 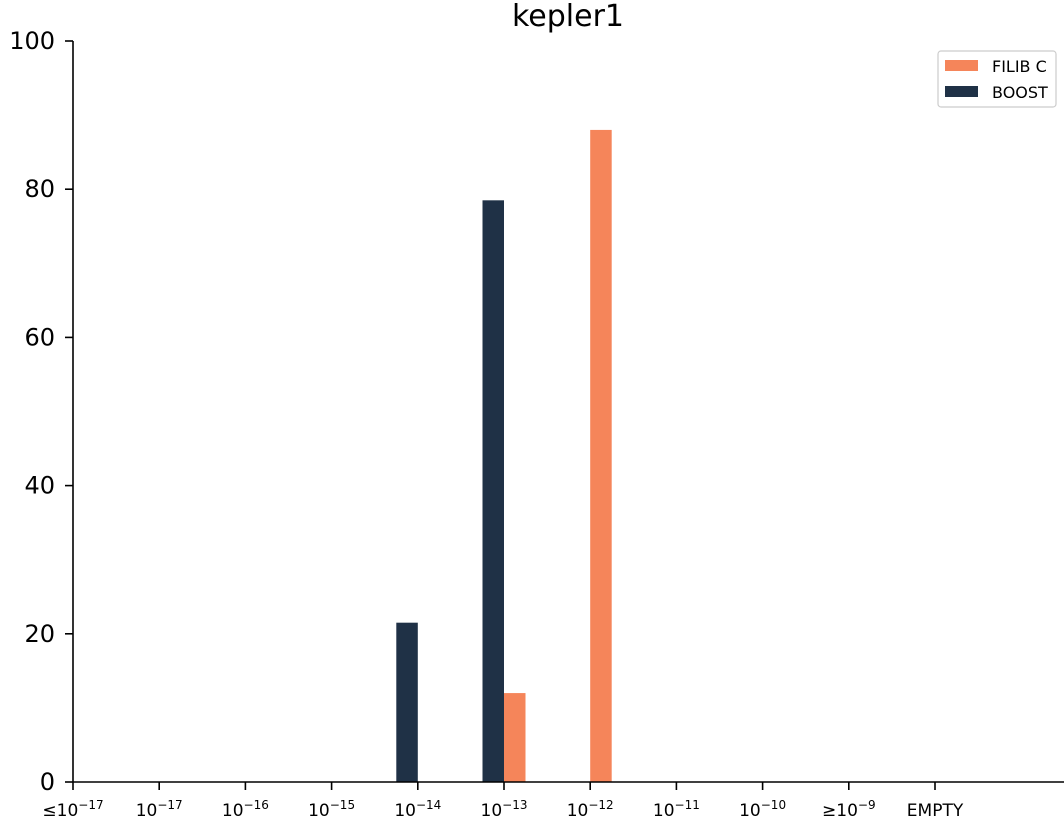 I want to click on x-tick-label: ≥10−9, so click(x=849, y=809).